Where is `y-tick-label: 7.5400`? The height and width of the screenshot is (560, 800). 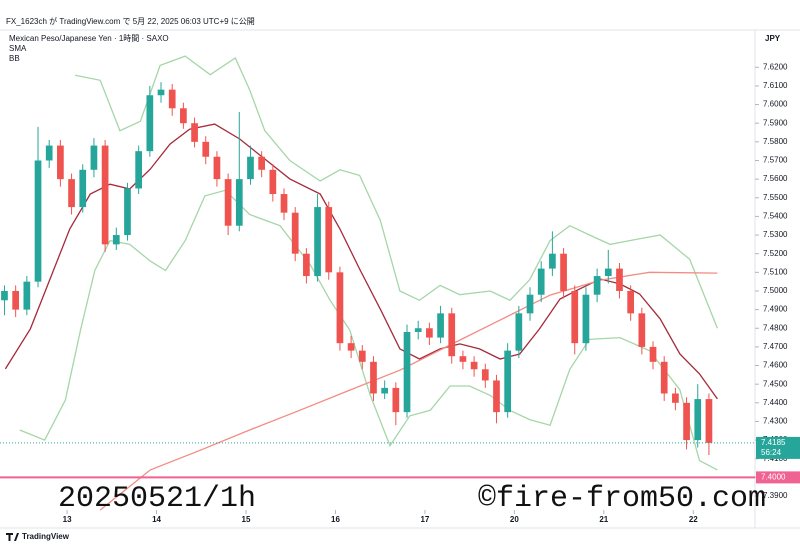 y-tick-label: 7.5400 is located at coordinates (775, 216).